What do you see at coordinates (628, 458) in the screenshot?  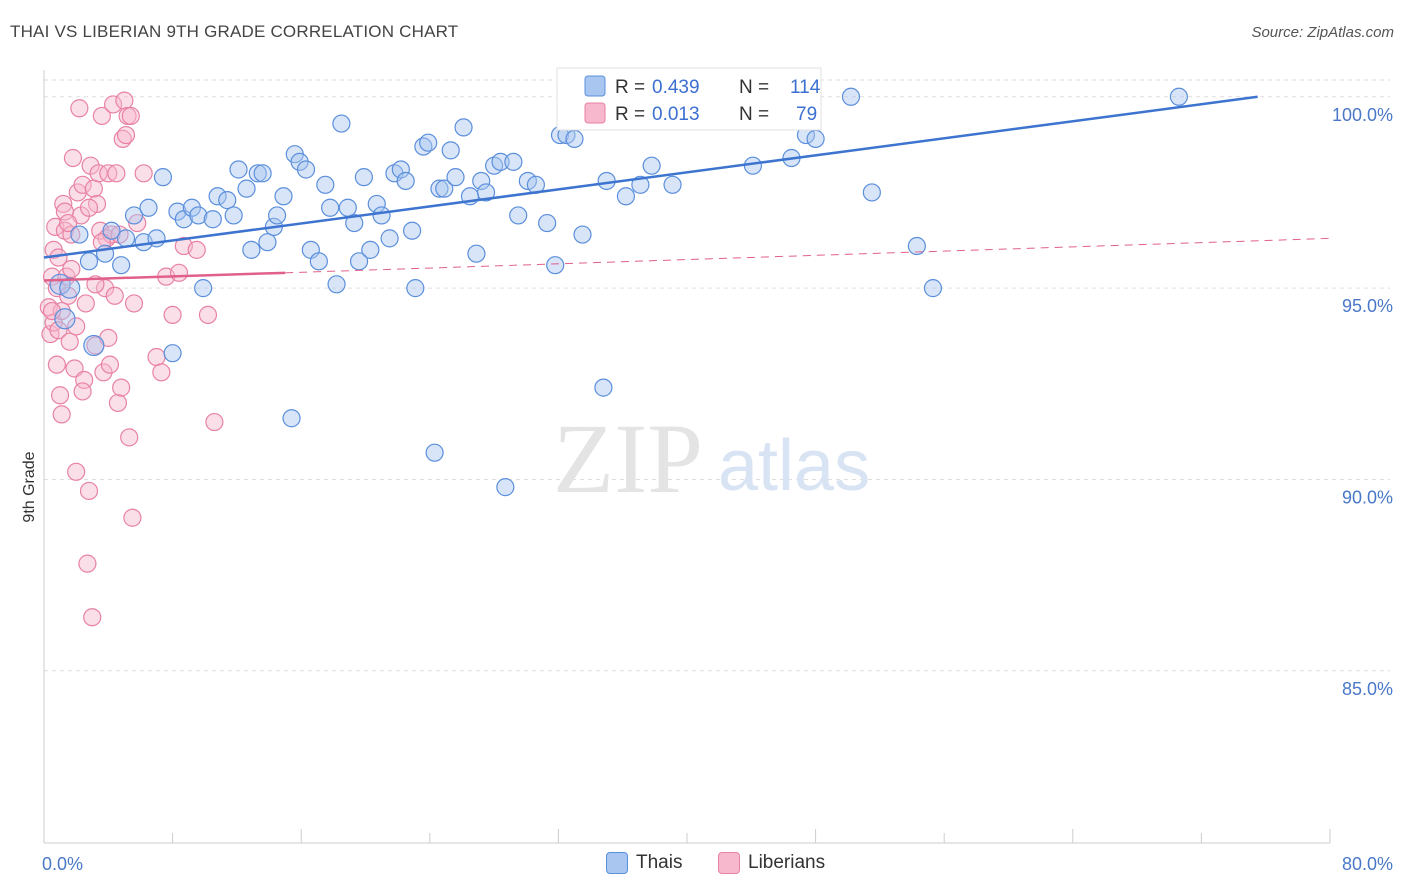 I see `watermark-zip: ZIP` at bounding box center [628, 458].